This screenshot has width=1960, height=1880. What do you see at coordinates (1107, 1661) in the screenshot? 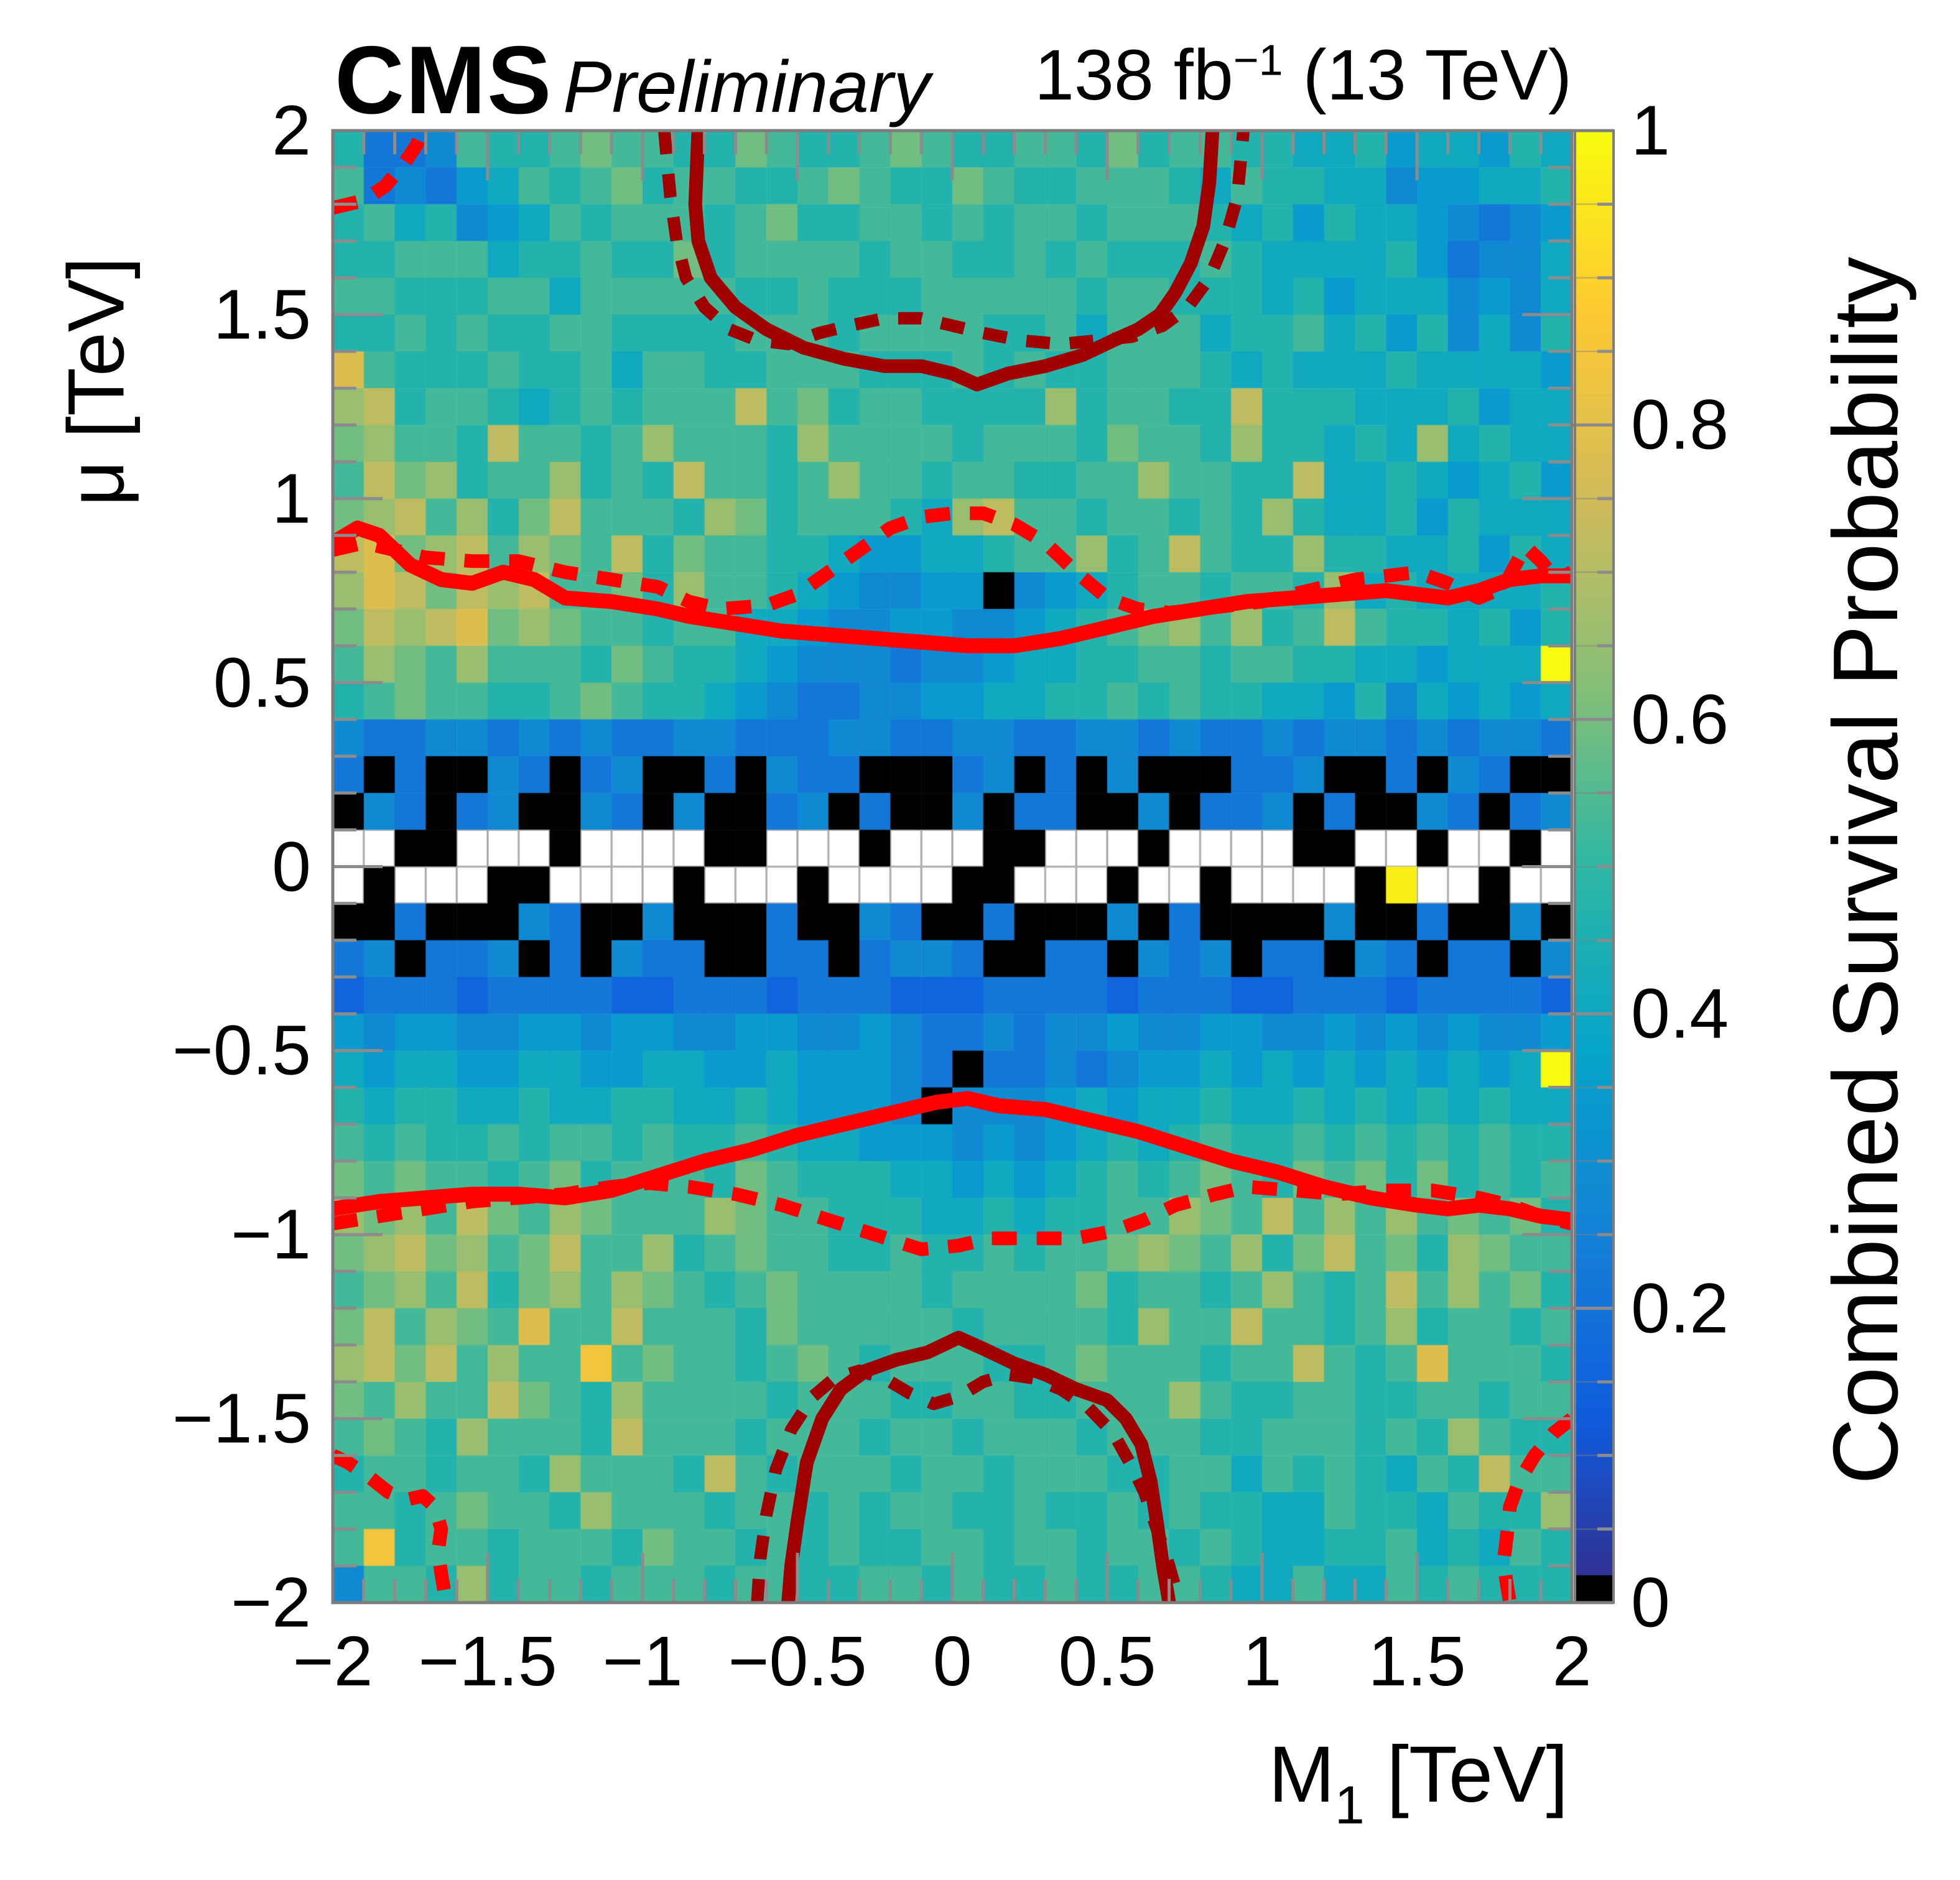
I see `x-tick-label-0.5: 0.5` at bounding box center [1107, 1661].